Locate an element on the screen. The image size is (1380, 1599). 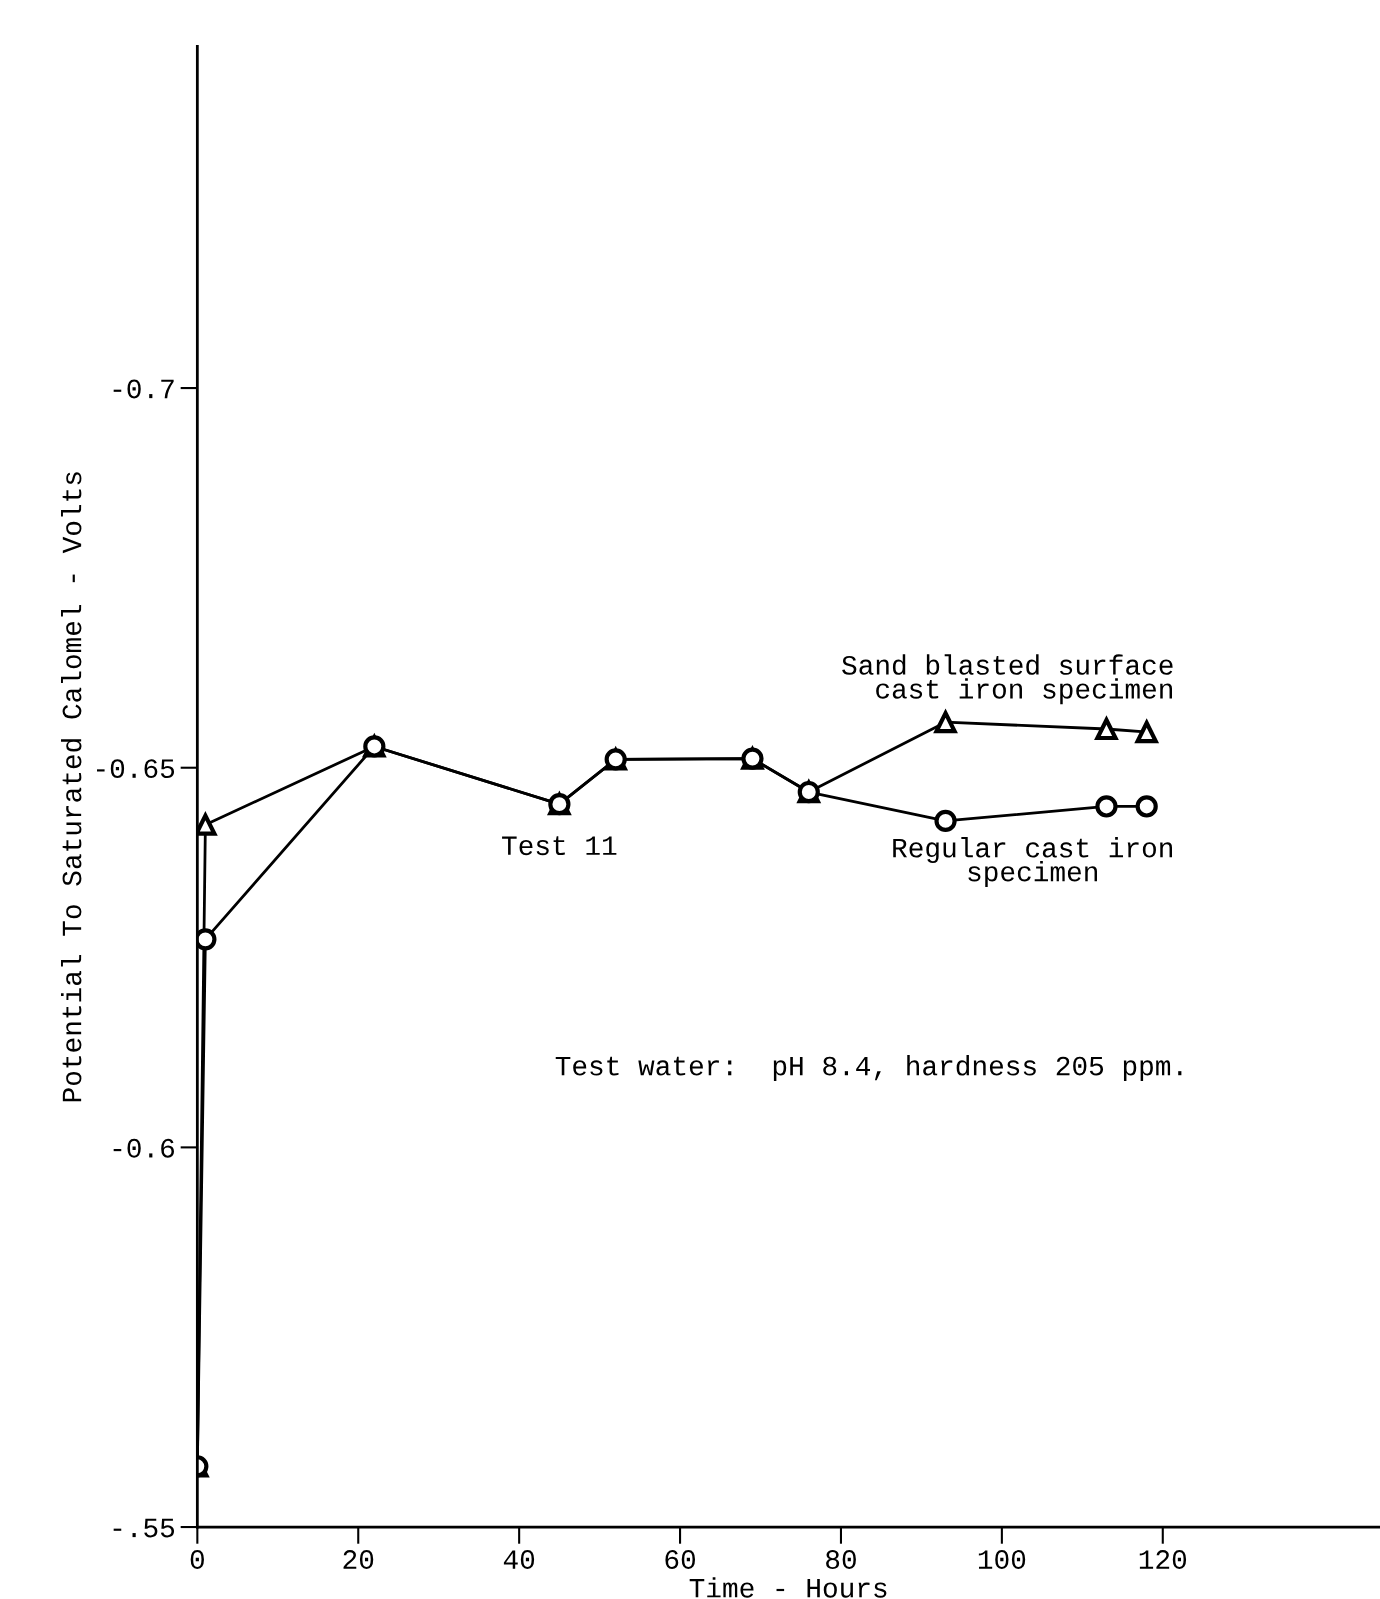
y-tick-label: -0.7 is located at coordinates (143, 389).